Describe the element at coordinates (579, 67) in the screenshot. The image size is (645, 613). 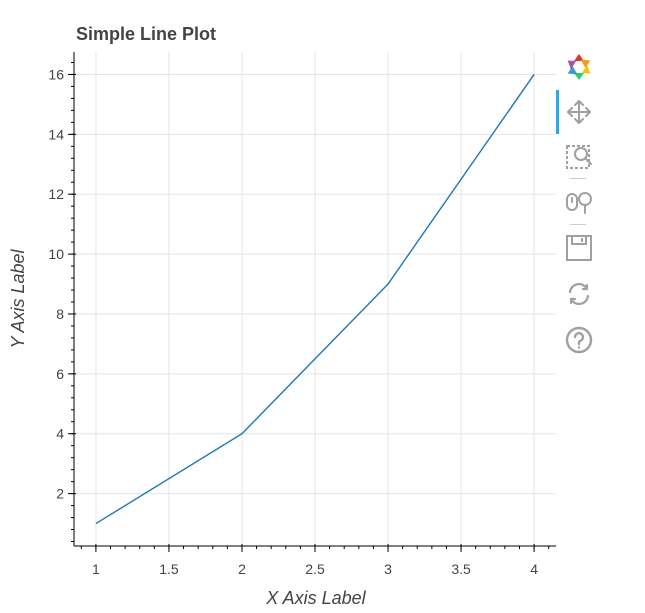
I see `bokeh-logo-icon` at that location.